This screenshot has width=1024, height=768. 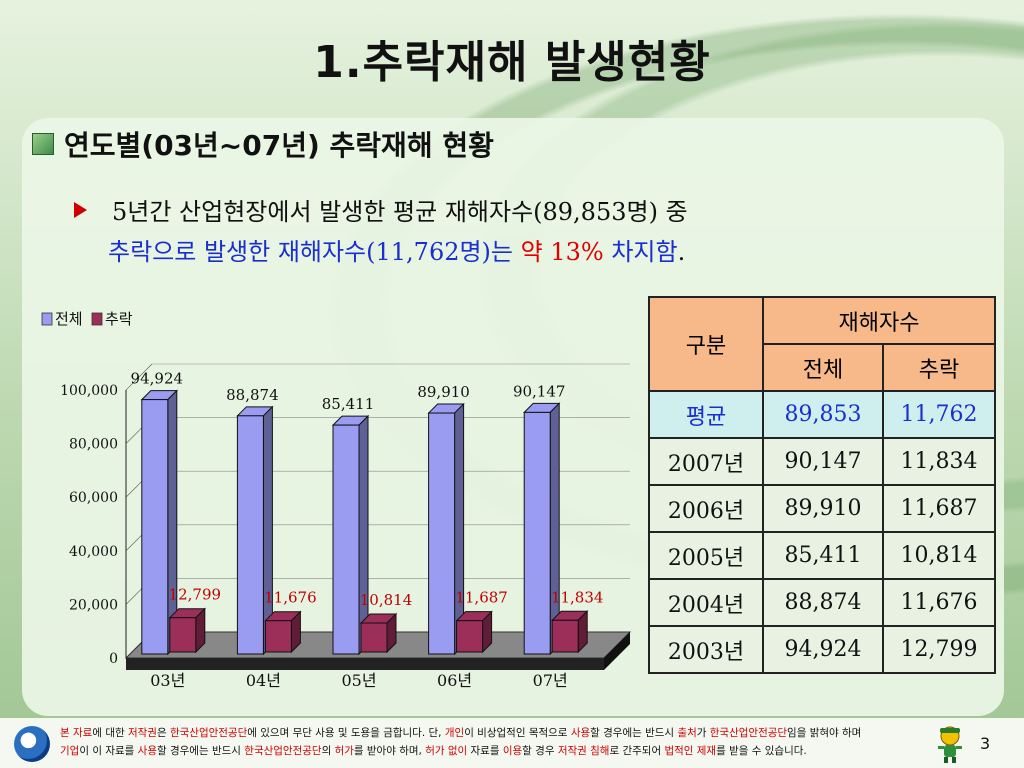 I want to click on summary-line-2: 추락으로 발생한 재해자수(11,762명)는 약 13% 차지함., so click(x=396, y=249).